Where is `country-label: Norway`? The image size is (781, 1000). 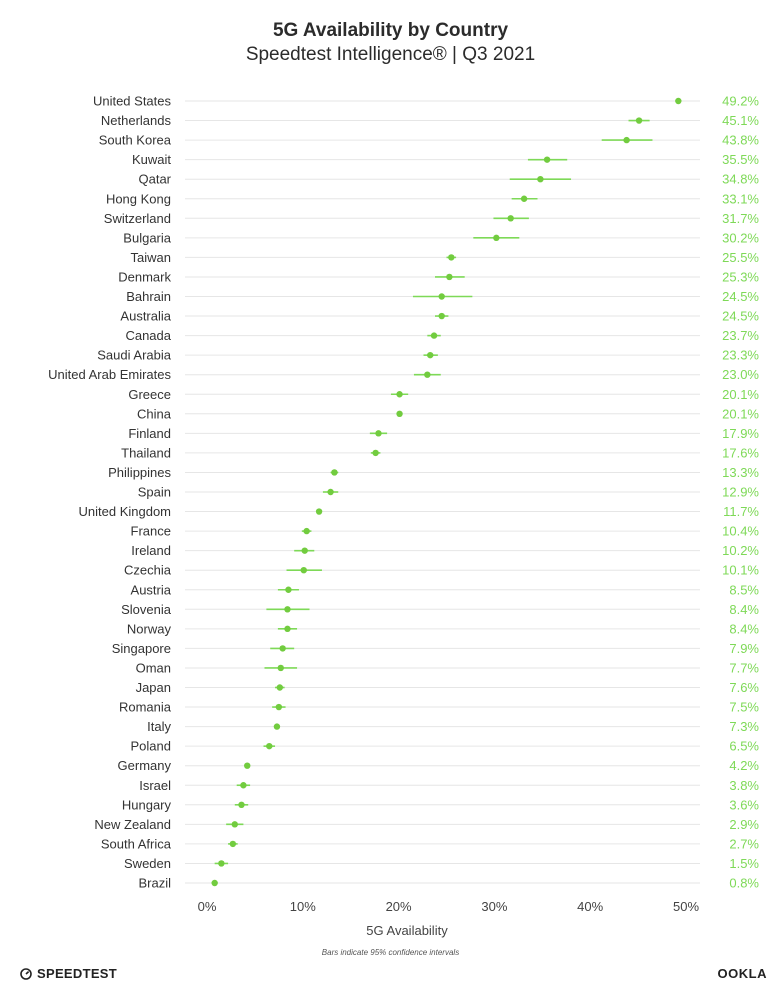 country-label: Norway is located at coordinates (149, 628).